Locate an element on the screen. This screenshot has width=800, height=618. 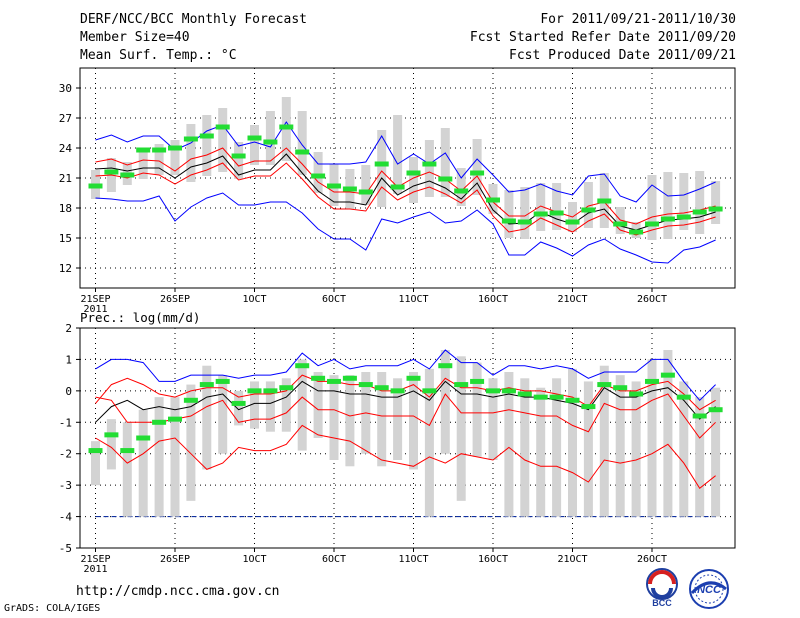
source-url: http://cmdp.ncc.cma.gov.cn is located at coordinates (178, 591).